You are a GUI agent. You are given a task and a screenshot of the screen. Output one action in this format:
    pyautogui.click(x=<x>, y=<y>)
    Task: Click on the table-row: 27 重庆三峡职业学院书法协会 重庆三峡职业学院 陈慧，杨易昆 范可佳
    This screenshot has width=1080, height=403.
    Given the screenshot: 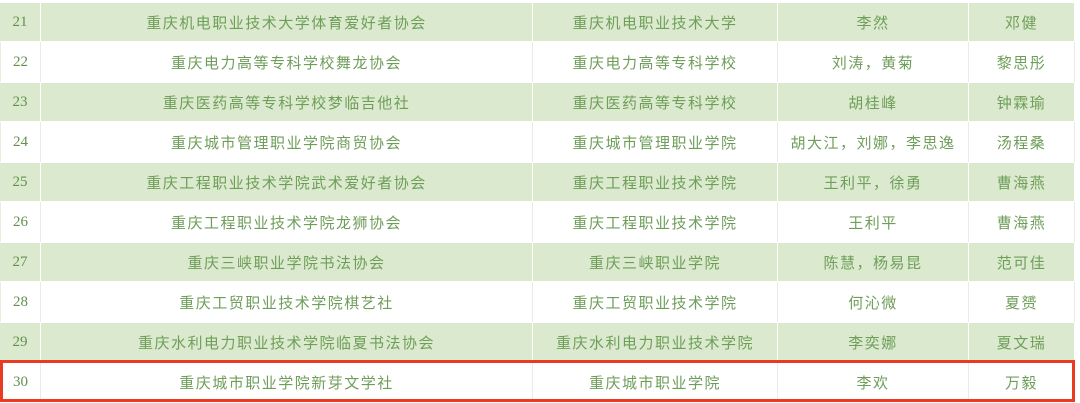 What is the action you would take?
    pyautogui.click(x=537, y=262)
    